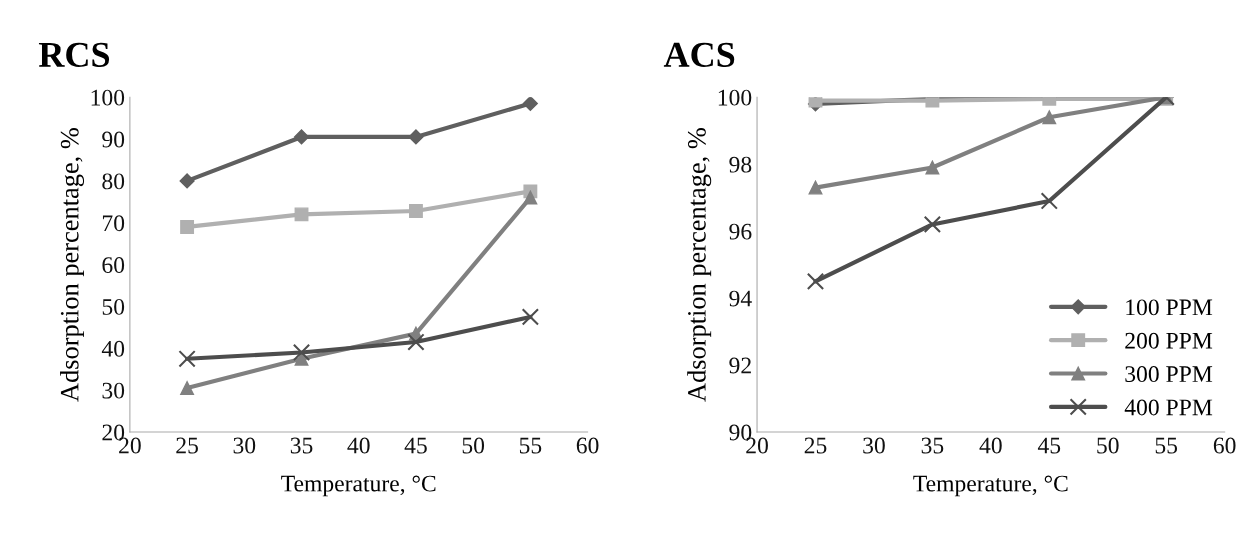  What do you see at coordinates (113, 223) in the screenshot?
I see `y-tick-label: 70` at bounding box center [113, 223].